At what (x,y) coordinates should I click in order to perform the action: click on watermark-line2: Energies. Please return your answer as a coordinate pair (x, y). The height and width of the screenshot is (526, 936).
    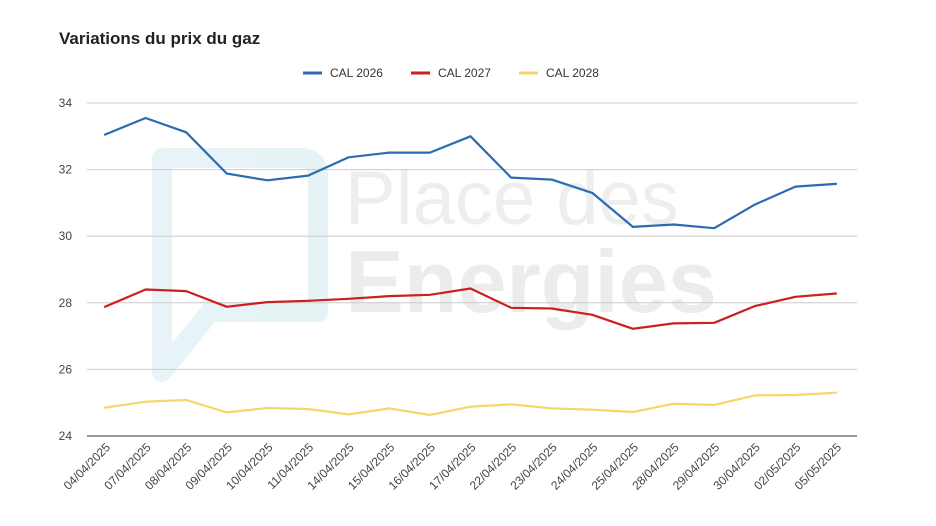
    Looking at the image, I should click on (531, 281).